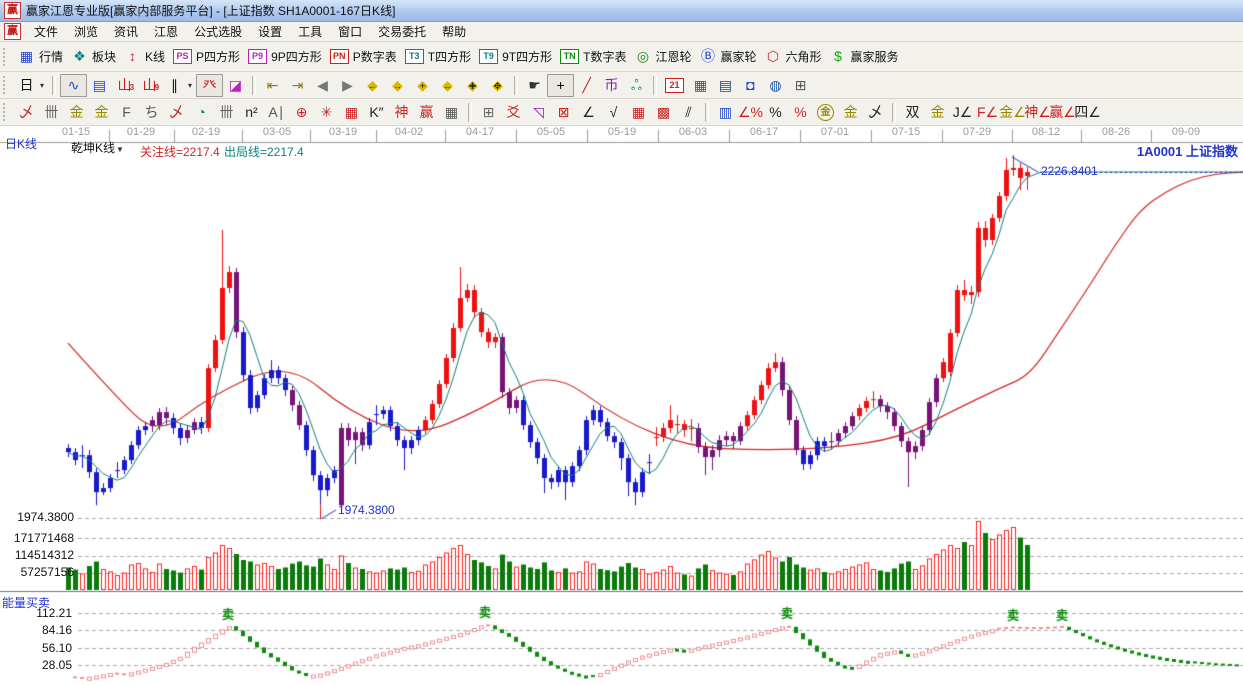  What do you see at coordinates (663, 112) in the screenshot?
I see `price-grid2-tool: ▩` at bounding box center [663, 112].